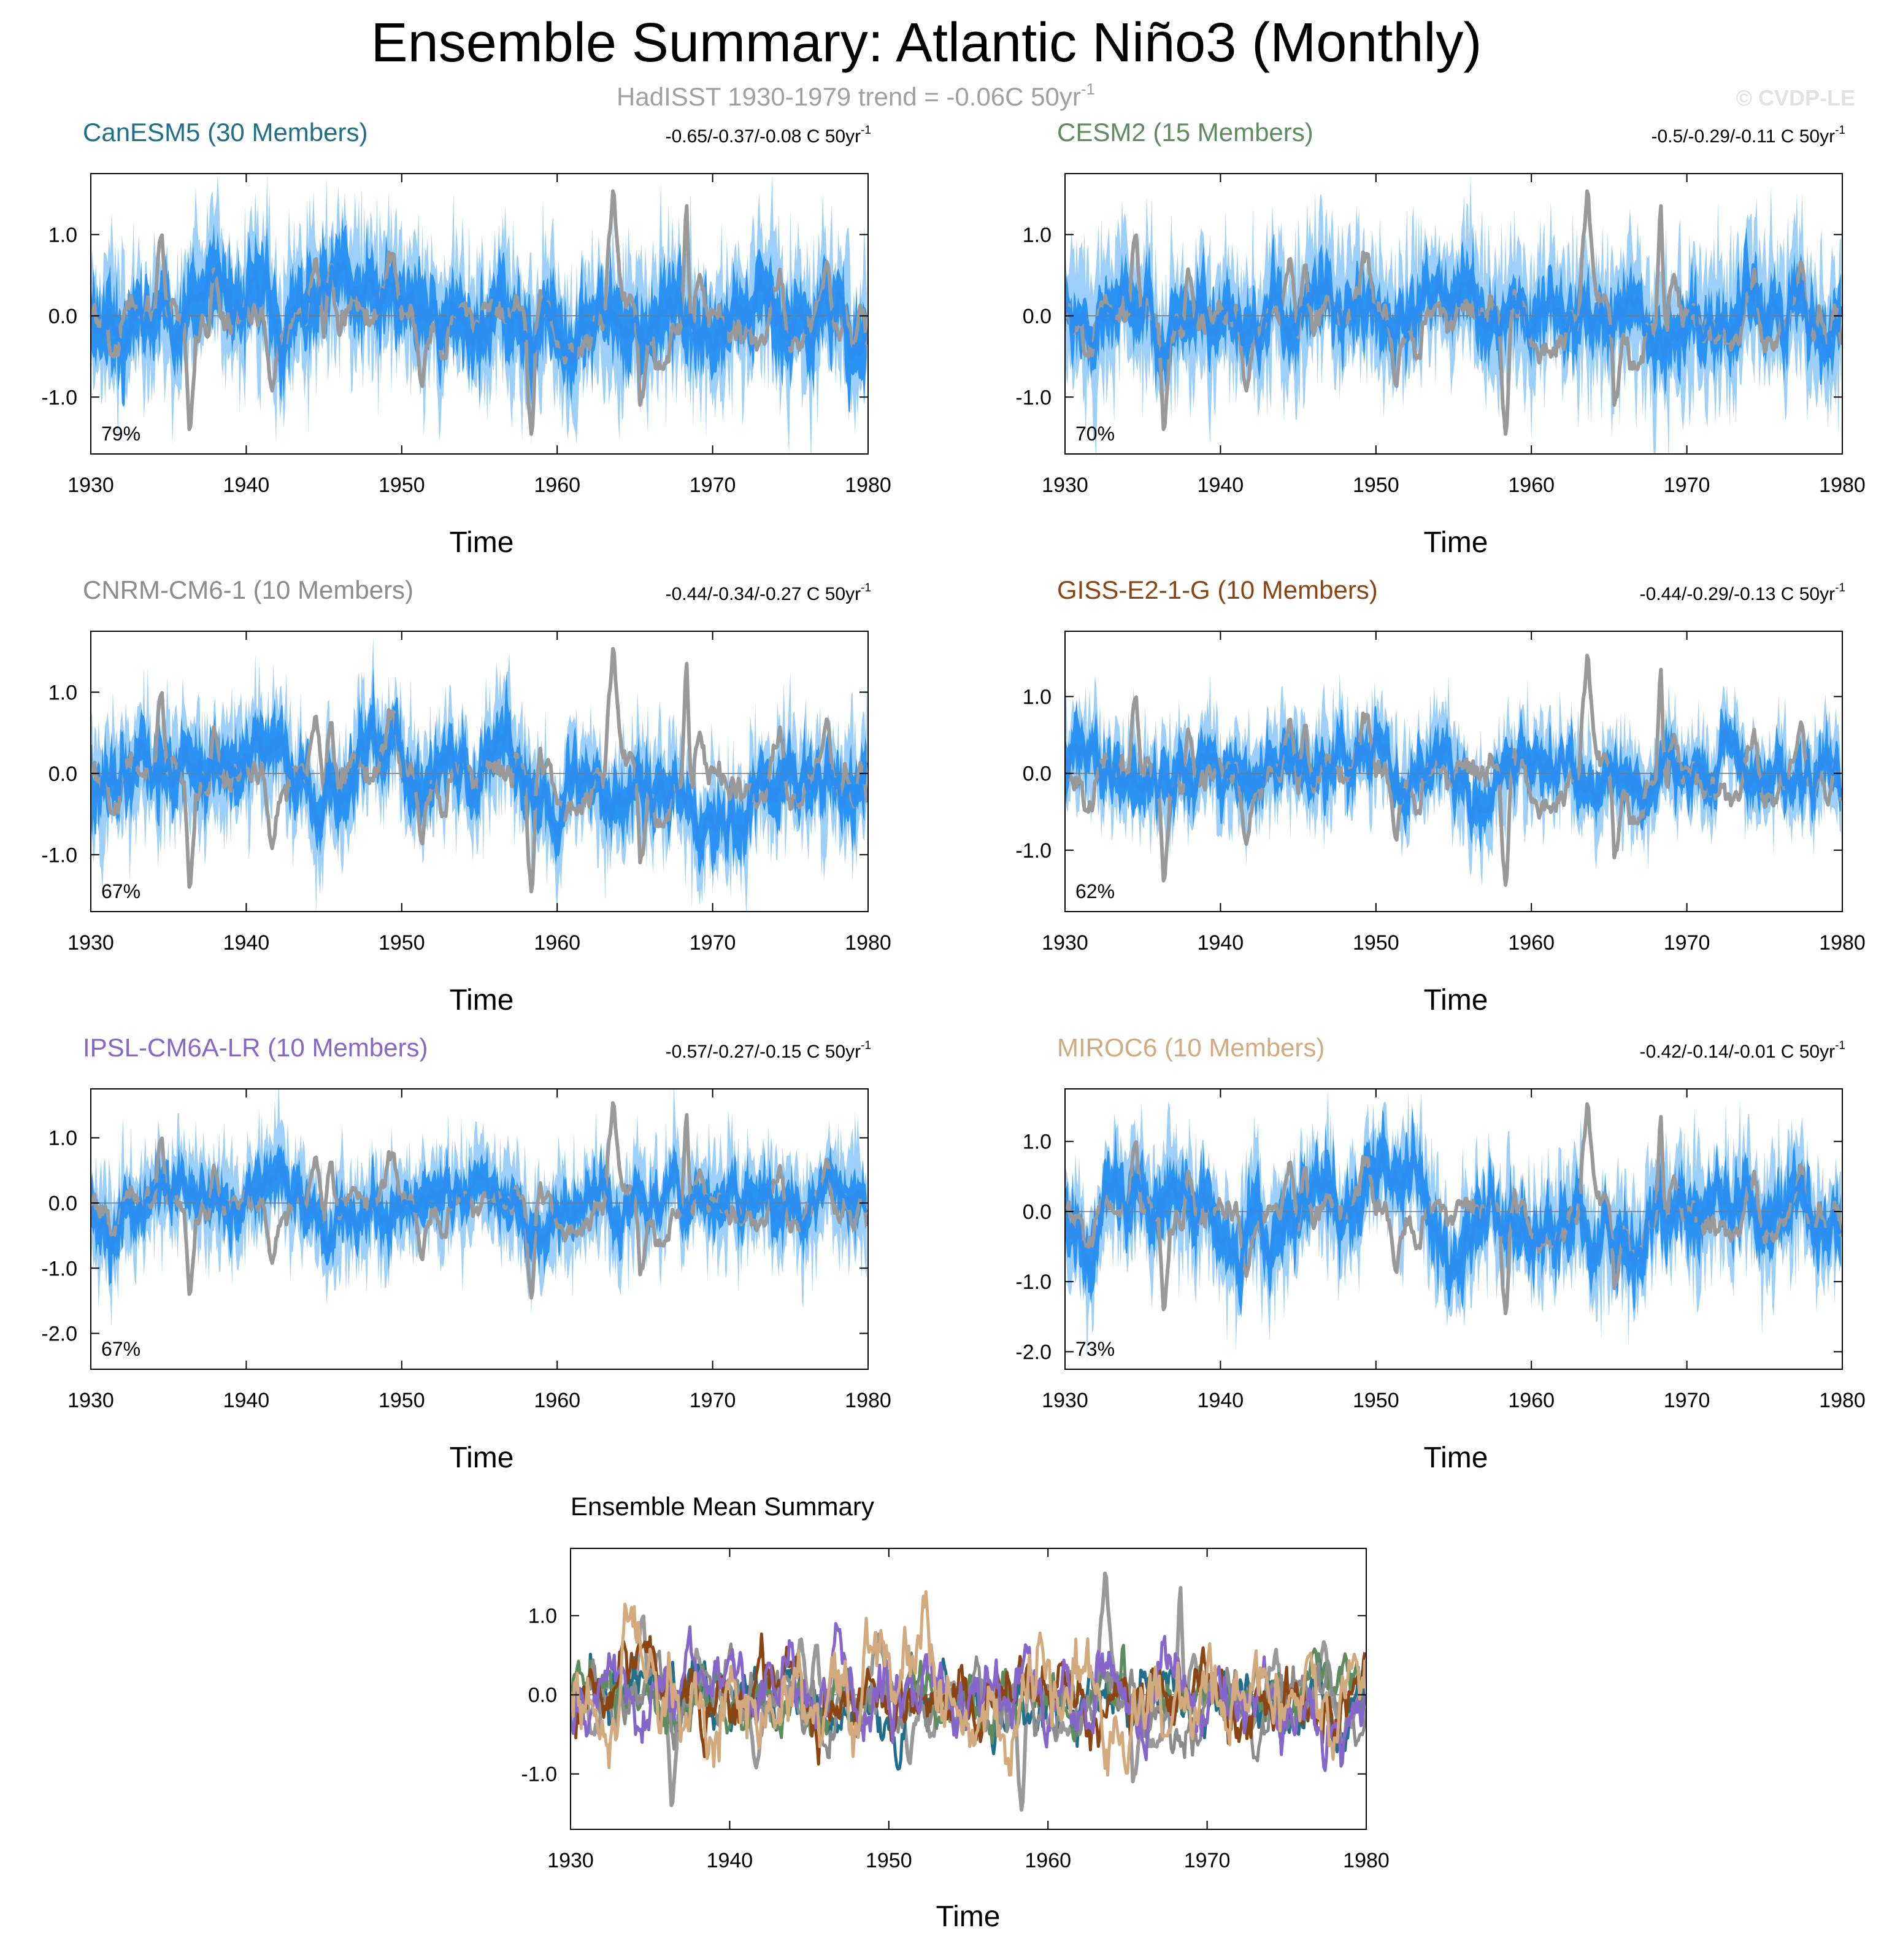 This screenshot has width=1892, height=1960. Describe the element at coordinates (1095, 434) in the screenshot. I see `percent-label: 70%` at that location.